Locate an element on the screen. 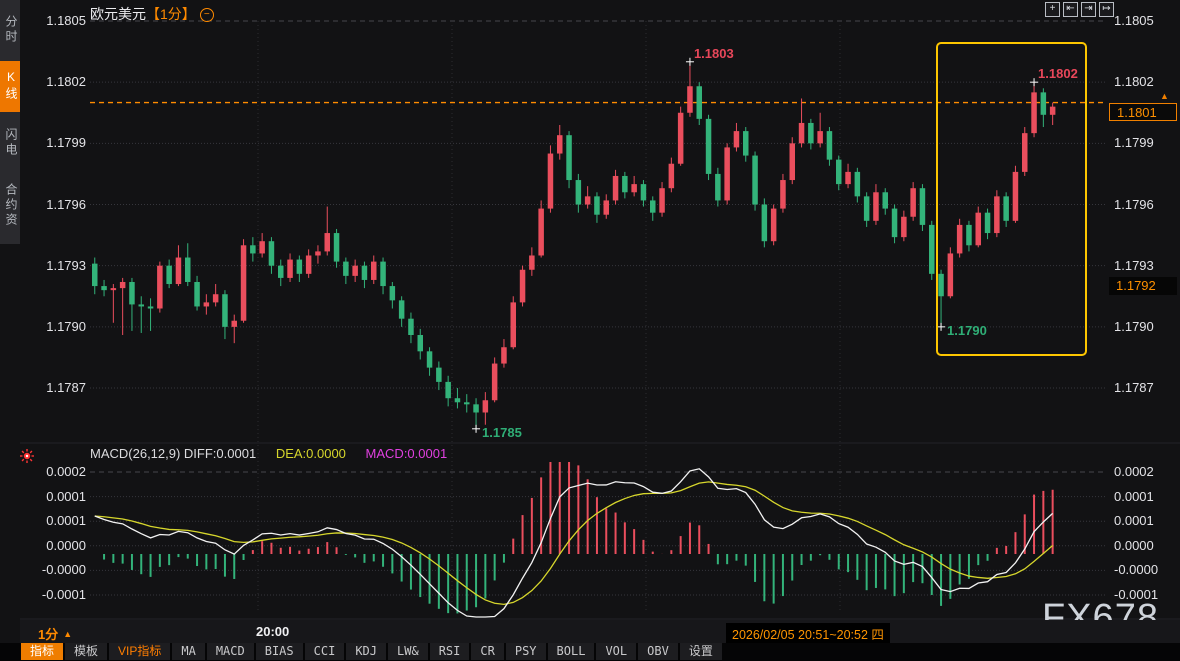 The height and width of the screenshot is (661, 1180). toolbar-button-bias: BIAS is located at coordinates (279, 651).